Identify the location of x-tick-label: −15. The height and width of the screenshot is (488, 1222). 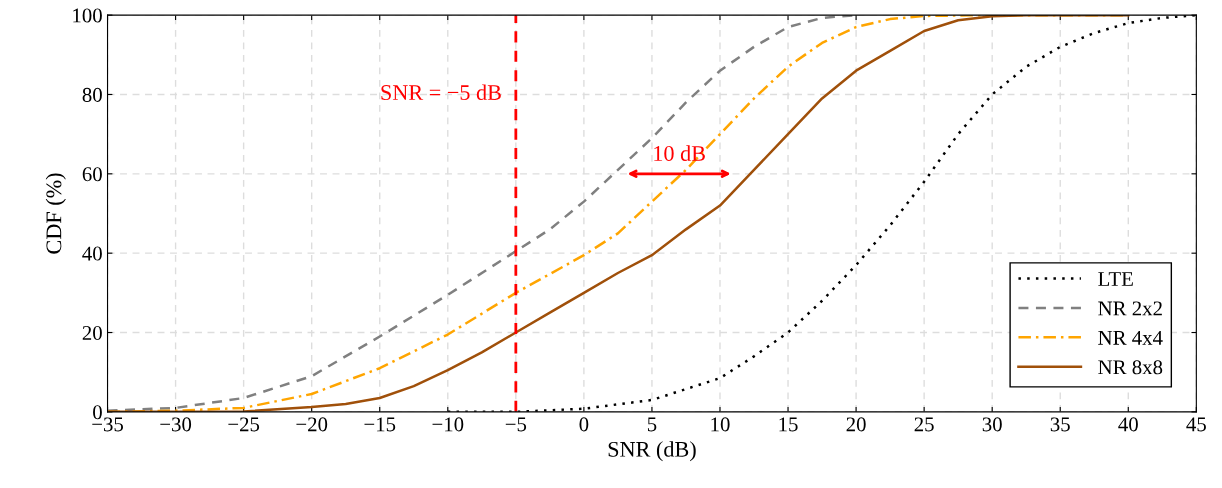
(380, 424).